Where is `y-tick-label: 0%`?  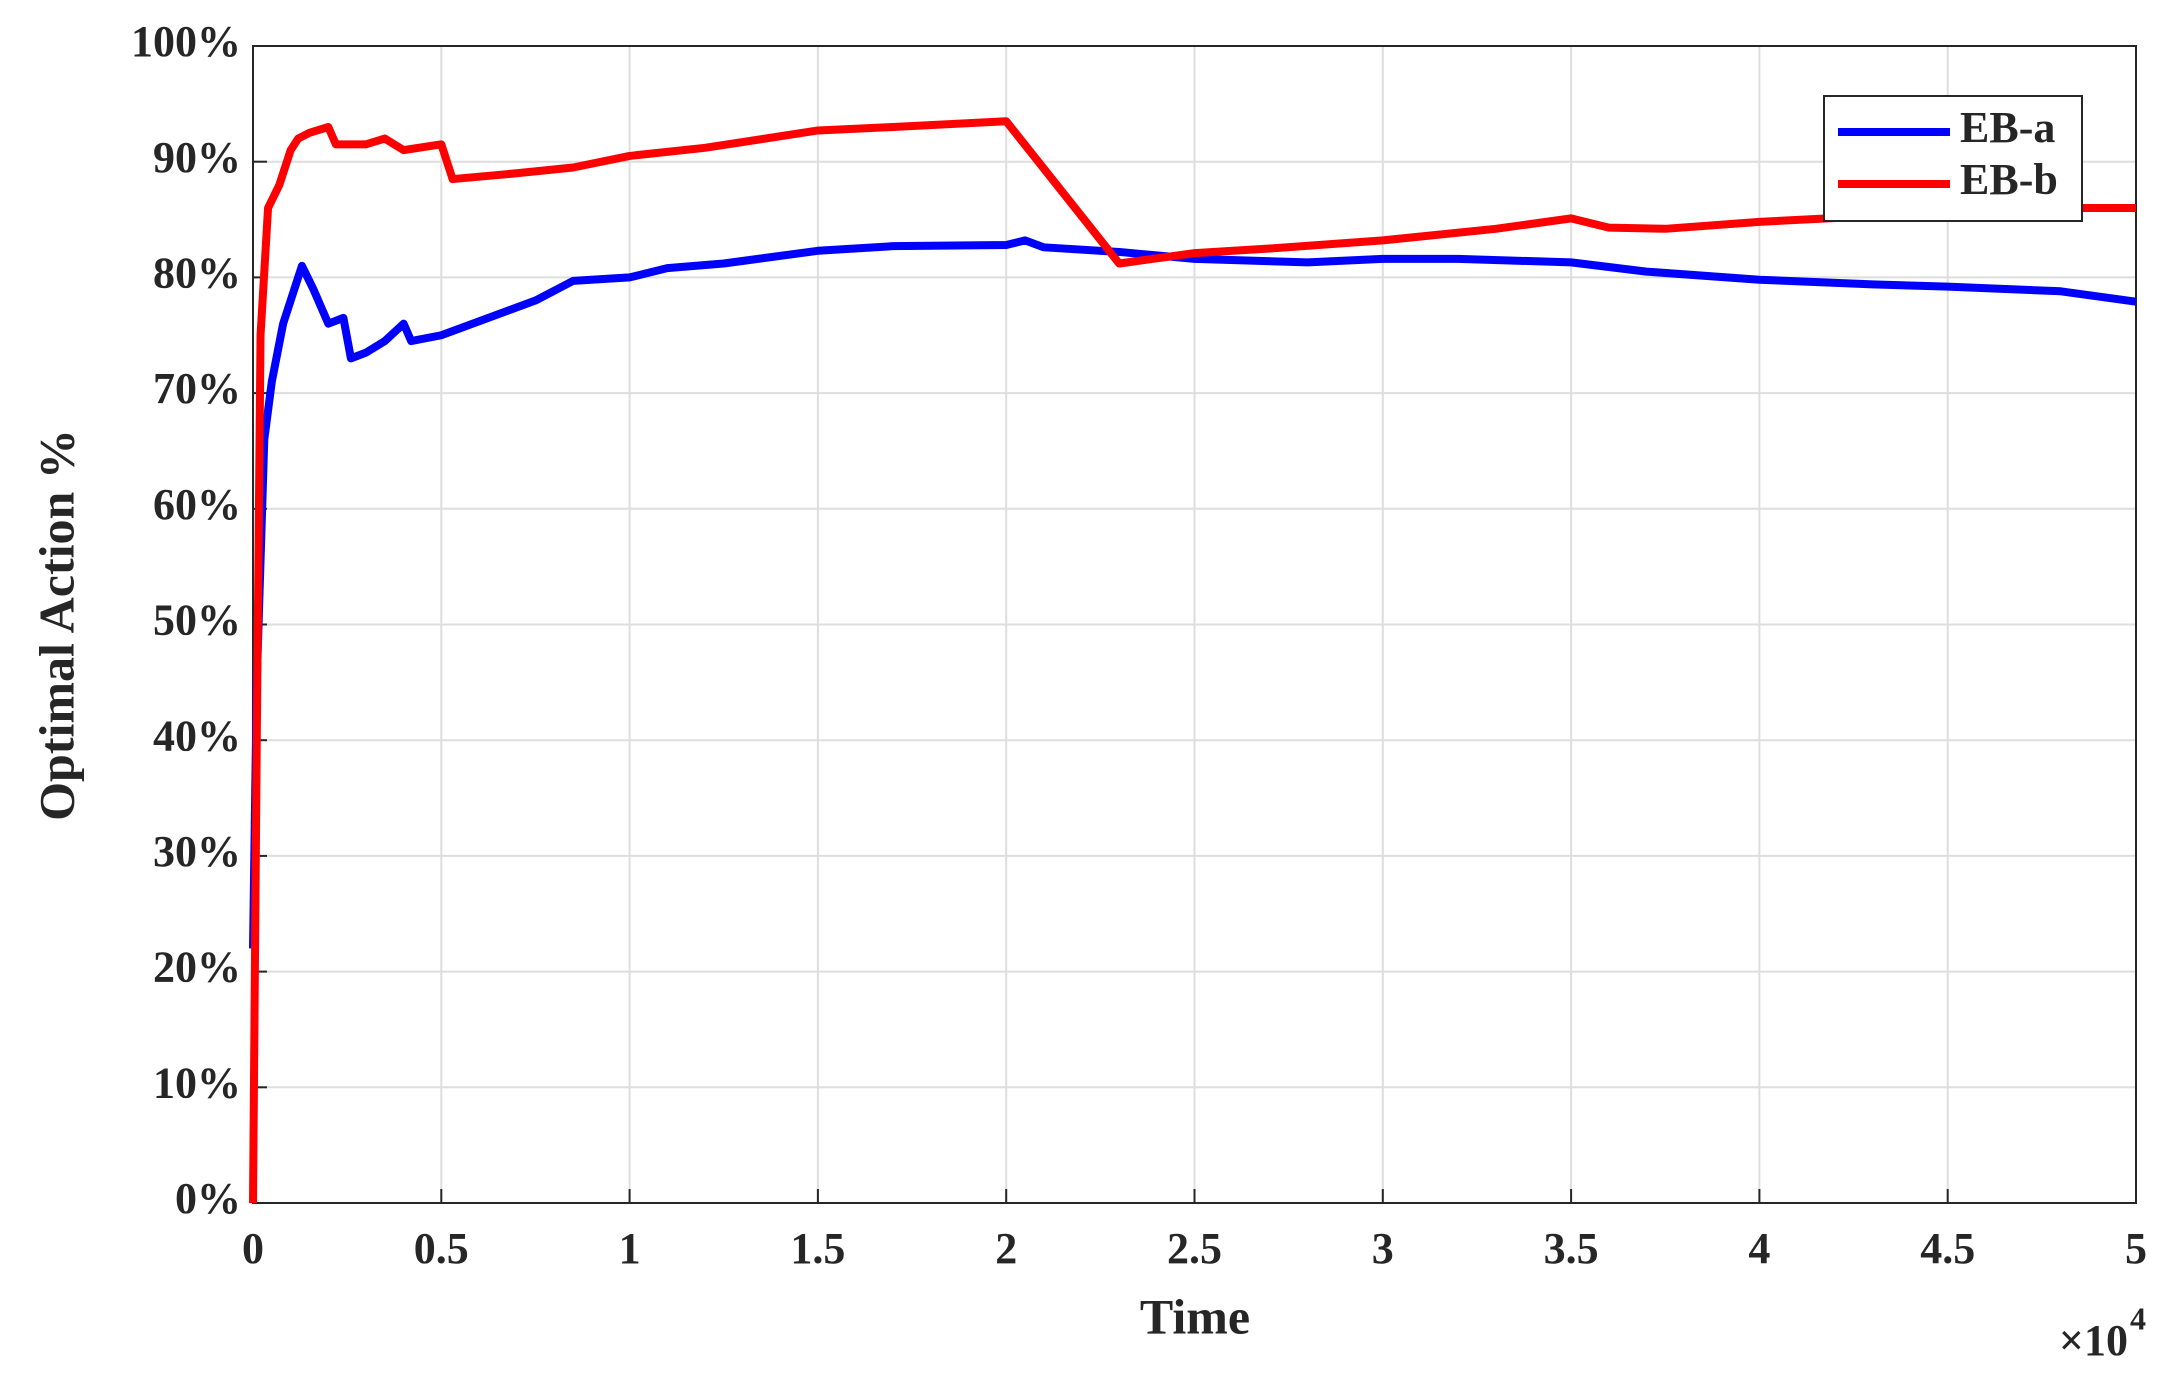 y-tick-label: 0% is located at coordinates (208, 1198).